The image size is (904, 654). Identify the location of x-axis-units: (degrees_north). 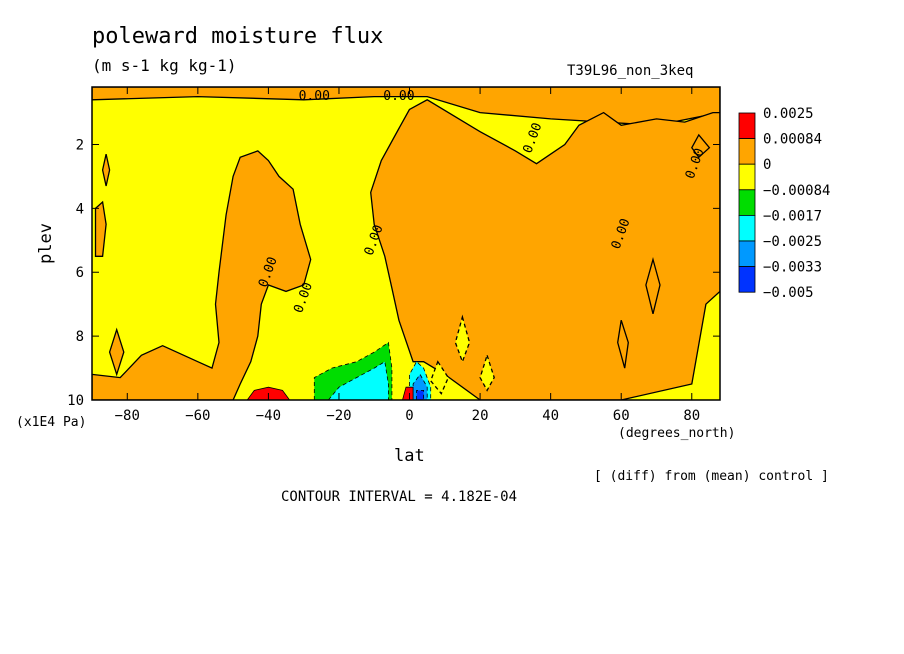
(677, 433).